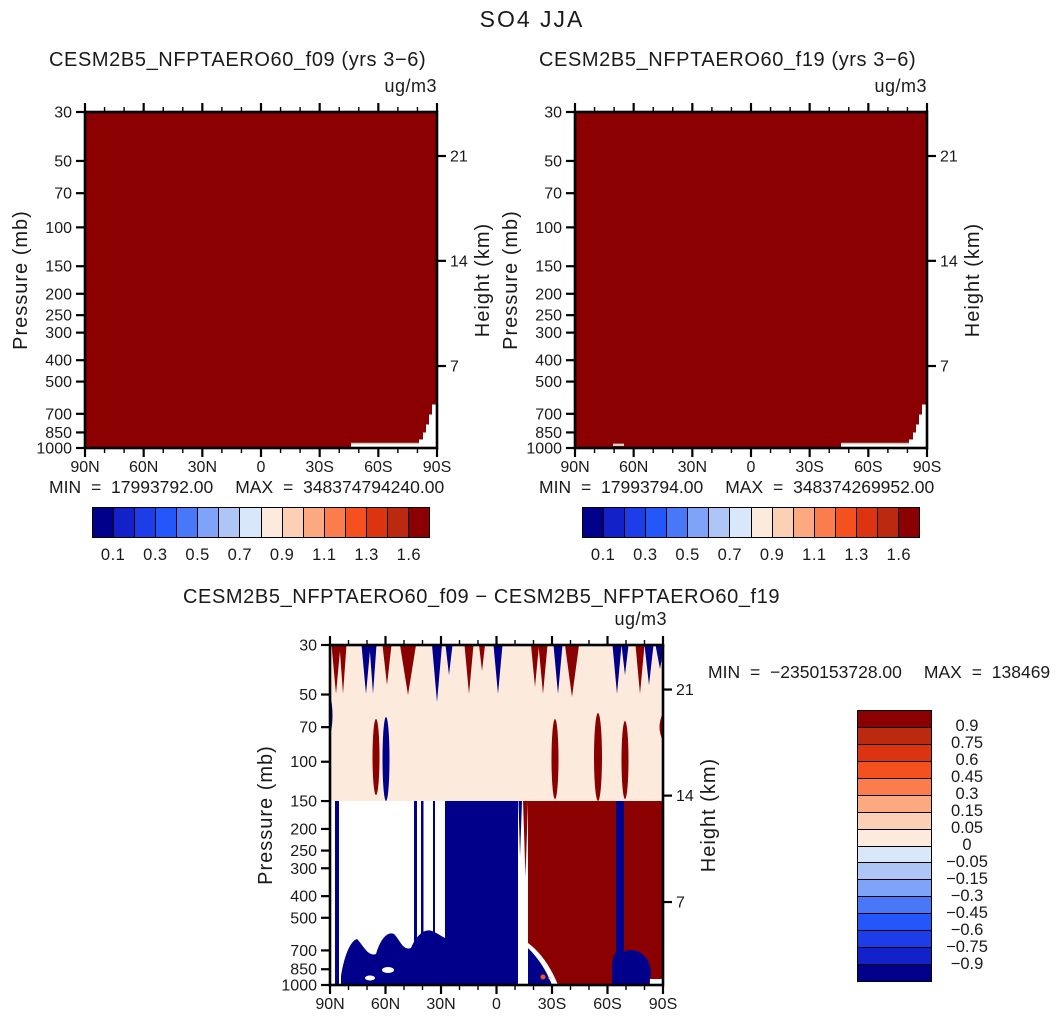 This screenshot has width=1064, height=1016. Describe the element at coordinates (967, 811) in the screenshot. I see `colorbar-tick-label: 0.15` at that location.